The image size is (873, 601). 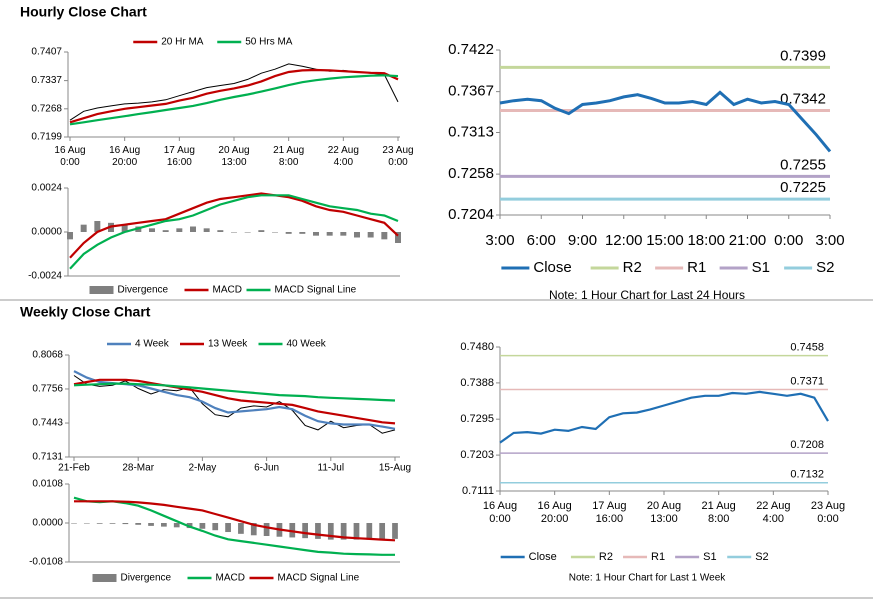 I want to click on x-tick-label: 21:00, so click(x=748, y=240).